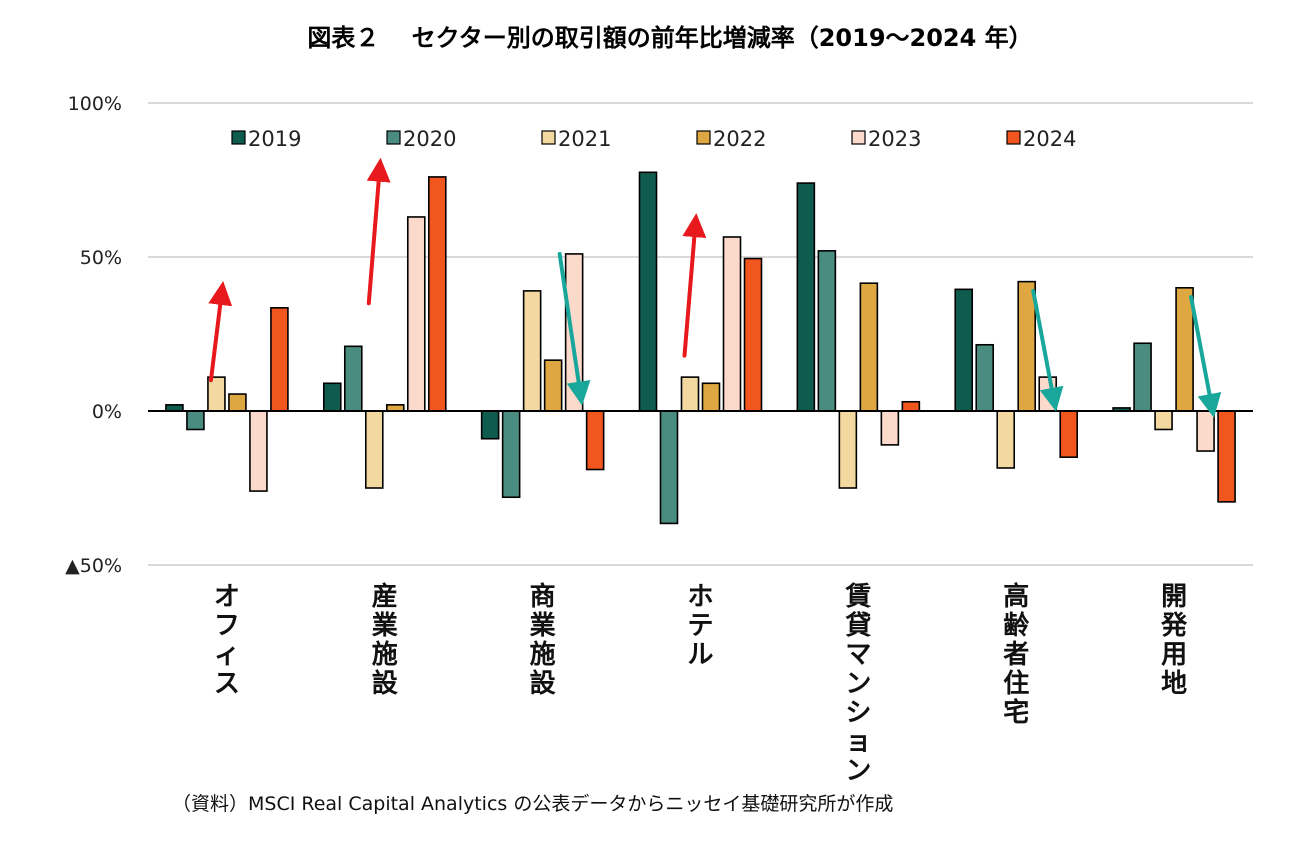 This screenshot has height=852, width=1313. I want to click on legend-swatch-2022, so click(703, 137).